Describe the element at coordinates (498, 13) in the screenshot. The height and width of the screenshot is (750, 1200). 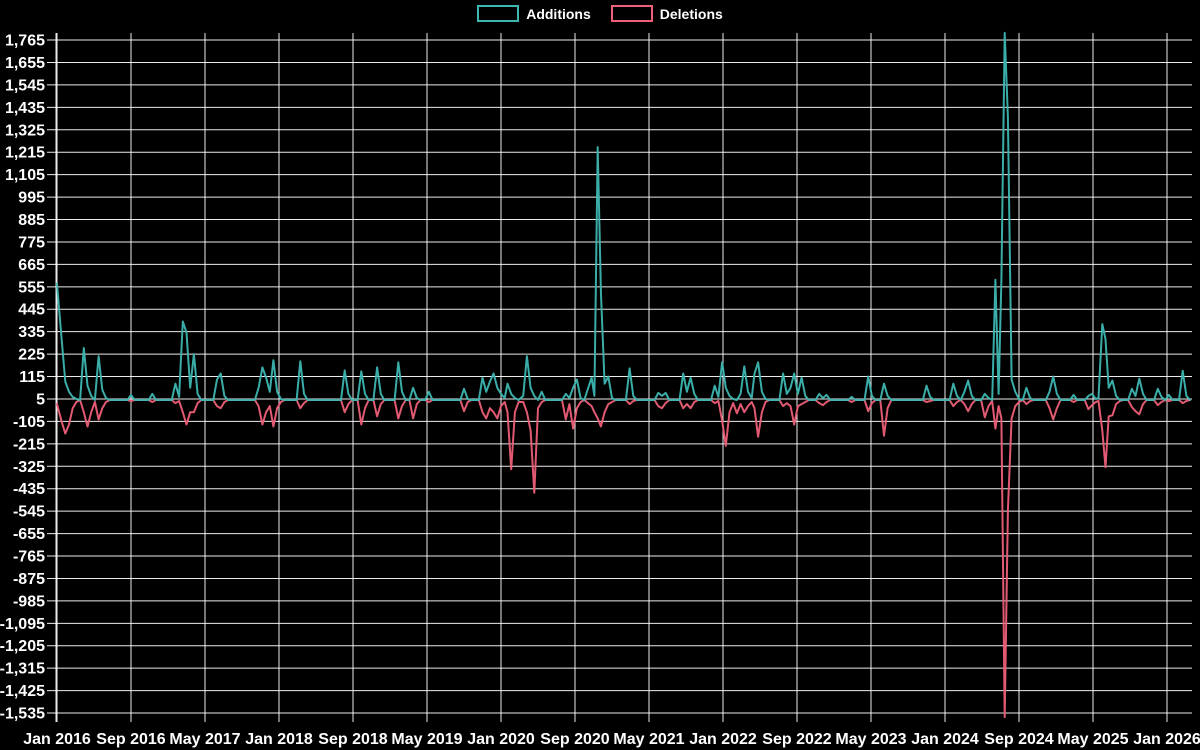
I see `additions-swatch-icon` at that location.